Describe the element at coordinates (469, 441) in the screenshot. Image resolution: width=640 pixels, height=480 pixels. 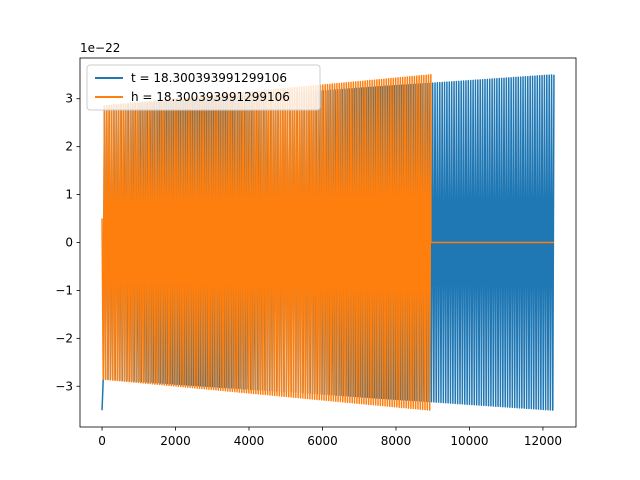
I see `x-tick-label: 10000` at that location.